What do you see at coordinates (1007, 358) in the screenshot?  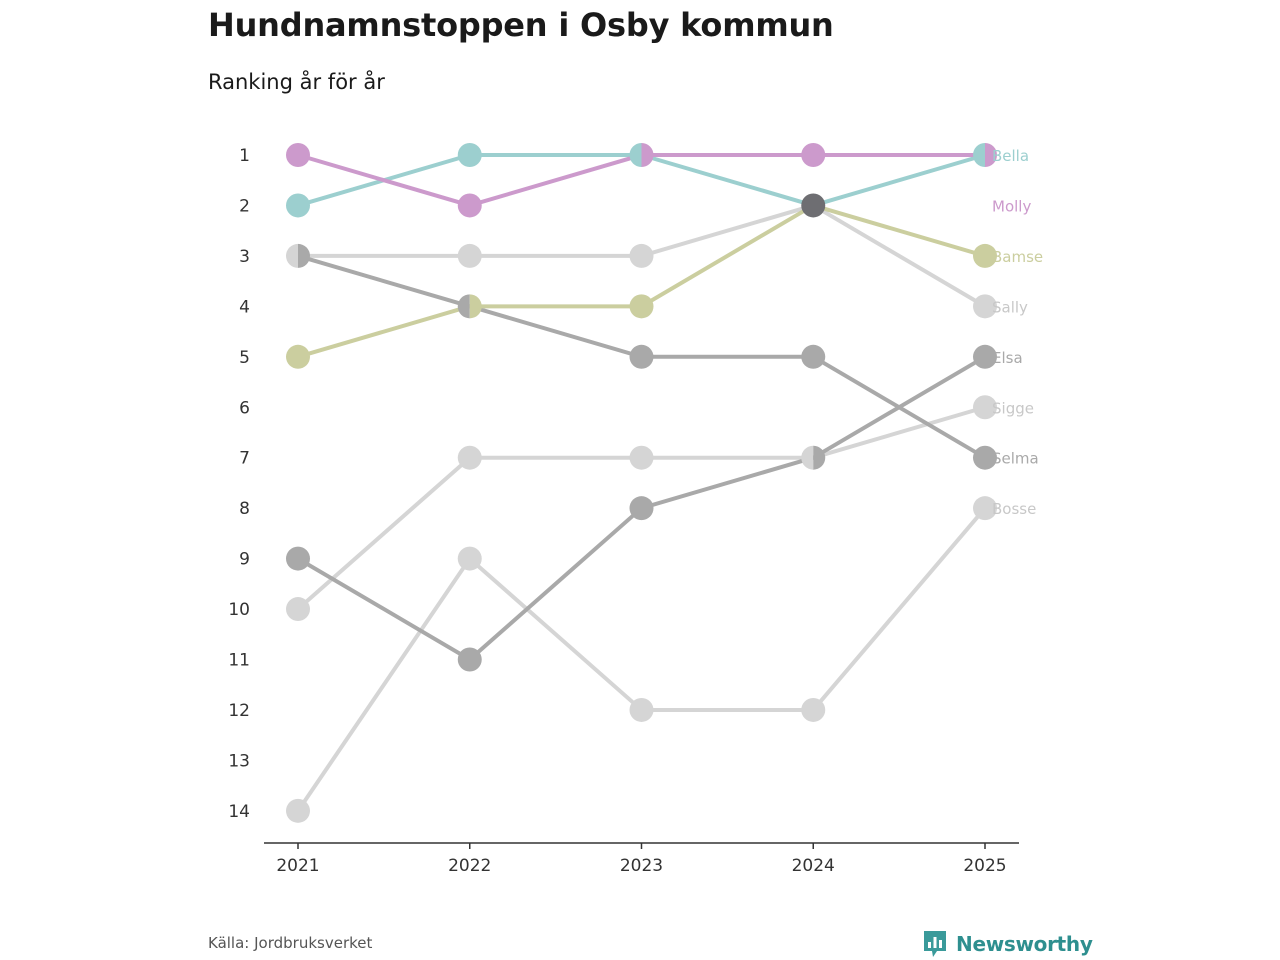 I see `end-label-elsa: Elsa` at bounding box center [1007, 358].